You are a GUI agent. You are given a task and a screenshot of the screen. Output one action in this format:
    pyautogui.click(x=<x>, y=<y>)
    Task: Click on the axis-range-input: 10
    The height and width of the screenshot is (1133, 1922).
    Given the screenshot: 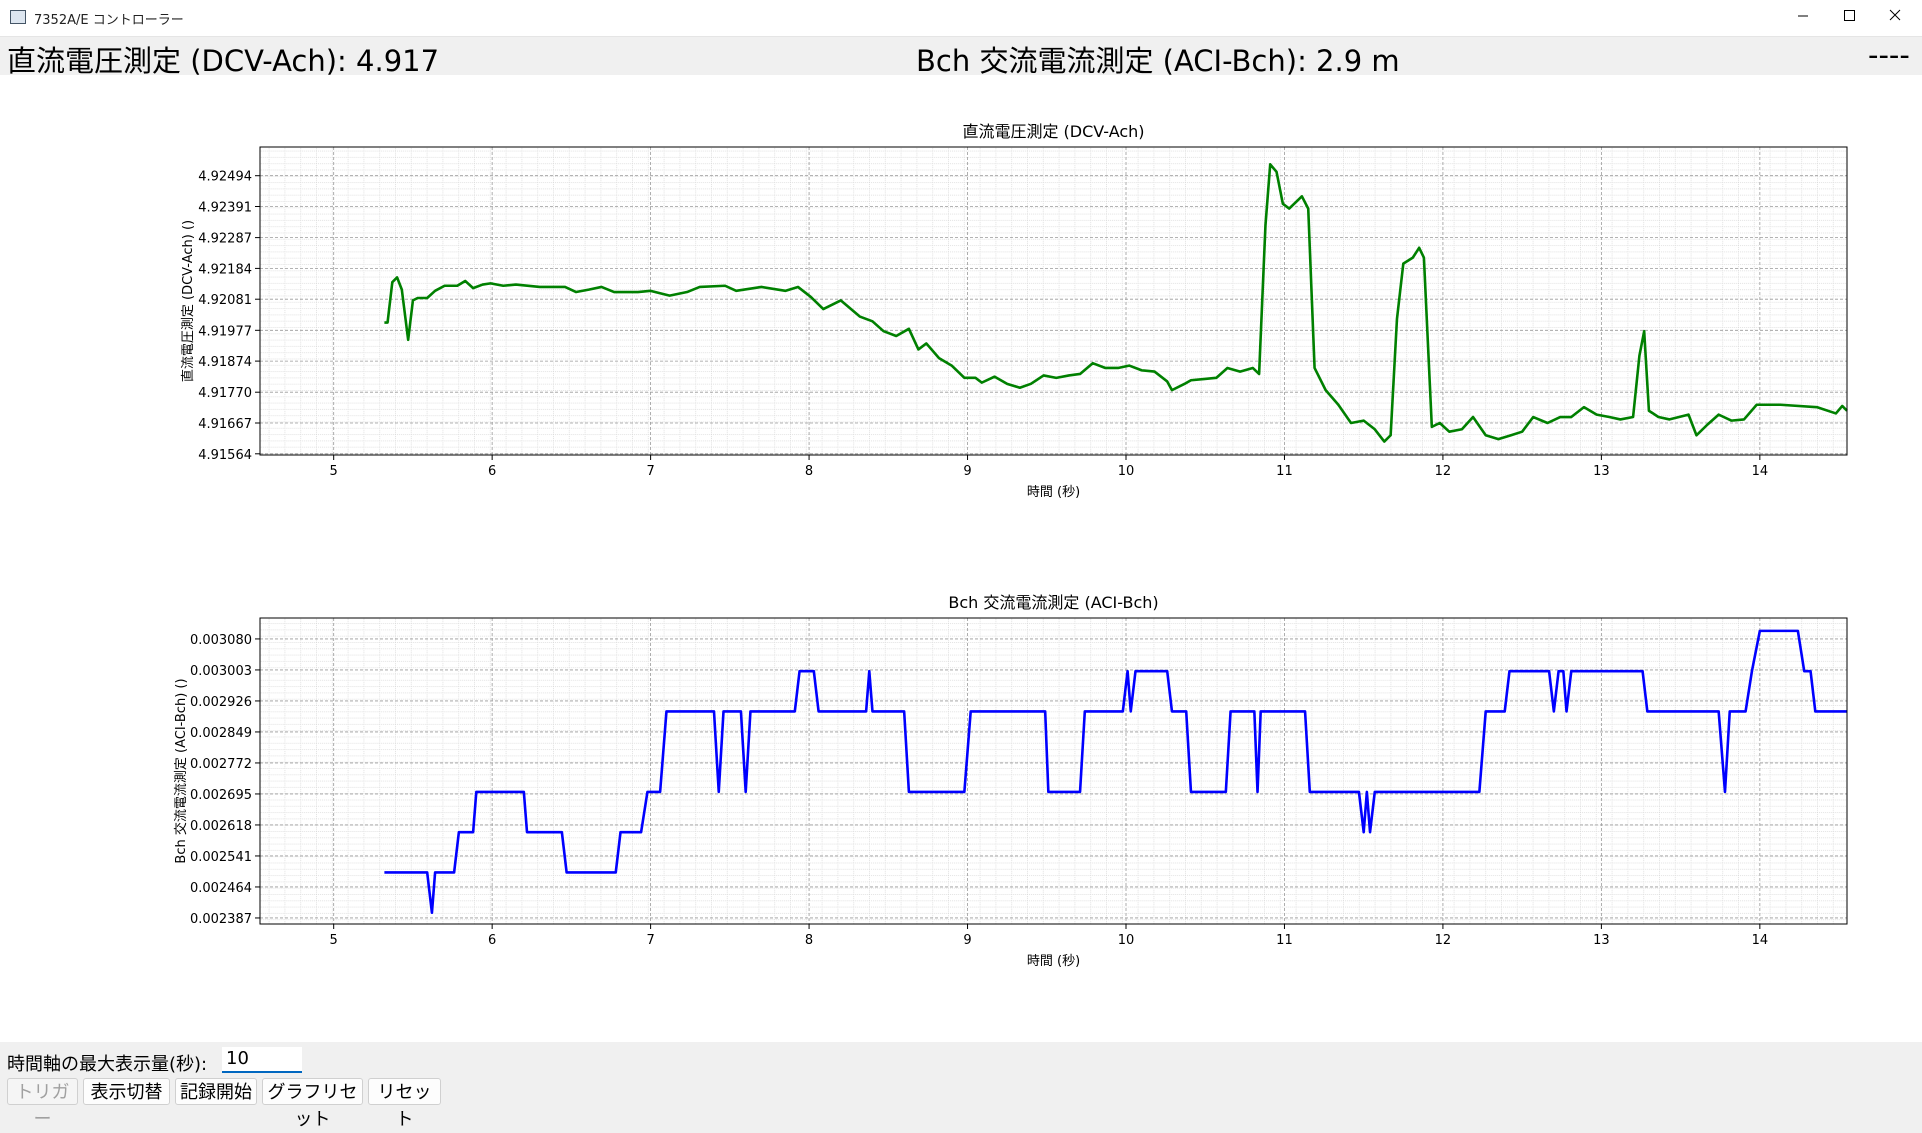 What is the action you would take?
    pyautogui.click(x=262, y=1060)
    